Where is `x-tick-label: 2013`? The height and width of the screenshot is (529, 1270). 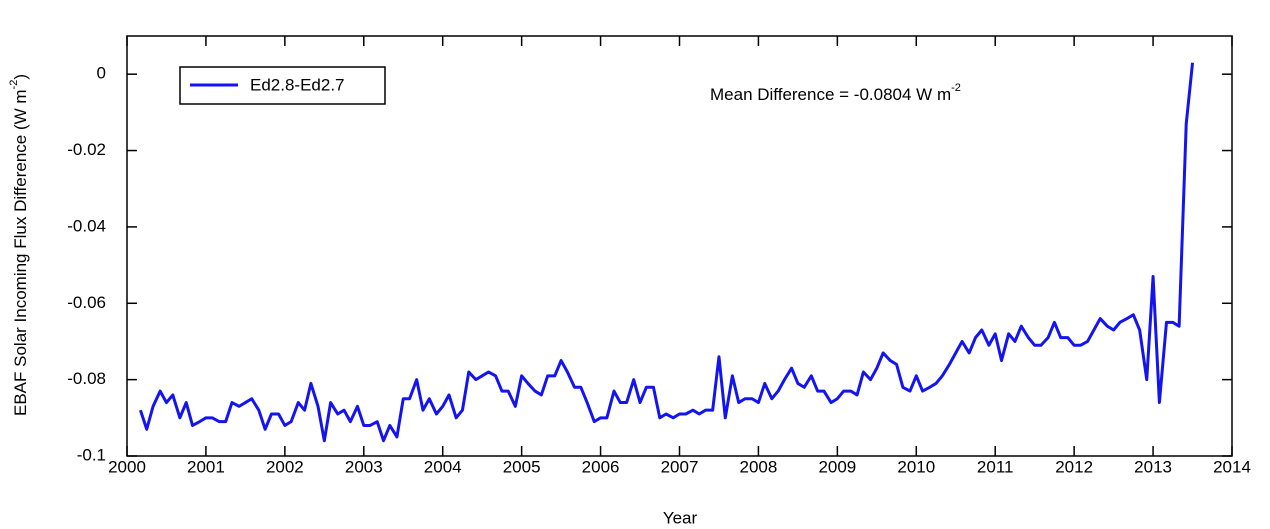 x-tick-label: 2013 is located at coordinates (1153, 466).